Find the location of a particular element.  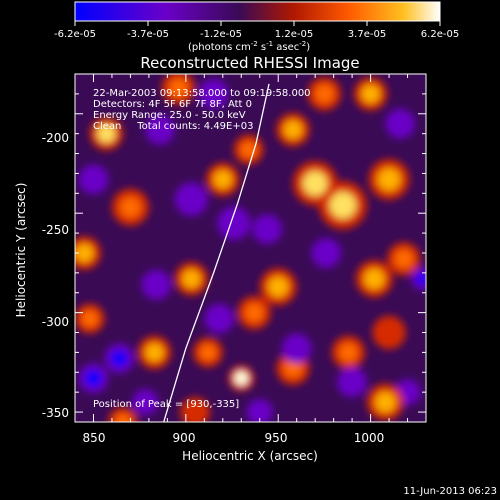

colorbar-tick-label: 1.2e-05 is located at coordinates (294, 34).